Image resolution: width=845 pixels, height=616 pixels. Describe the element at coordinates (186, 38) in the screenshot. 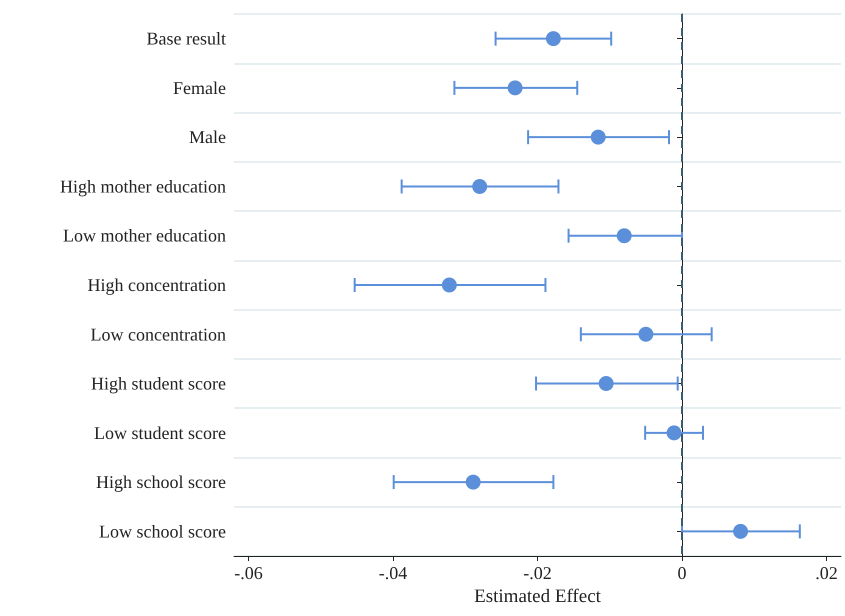

I see `y-tick-label: Base result` at that location.